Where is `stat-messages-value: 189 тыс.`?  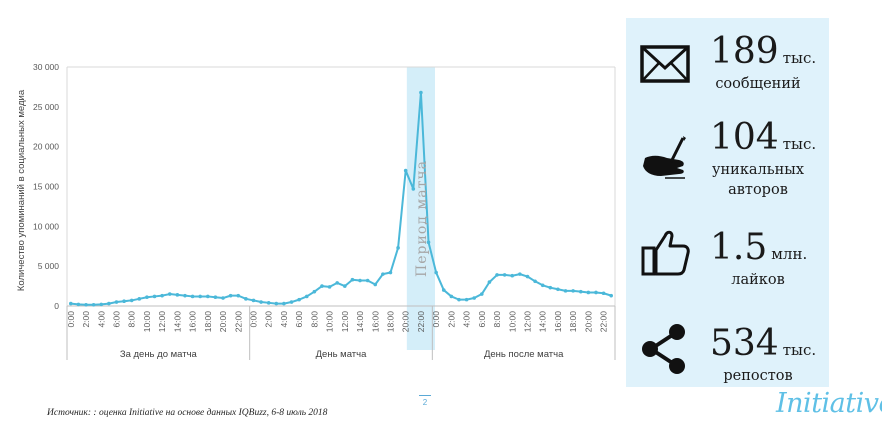
stat-messages-value: 189 тыс. is located at coordinates (763, 52).